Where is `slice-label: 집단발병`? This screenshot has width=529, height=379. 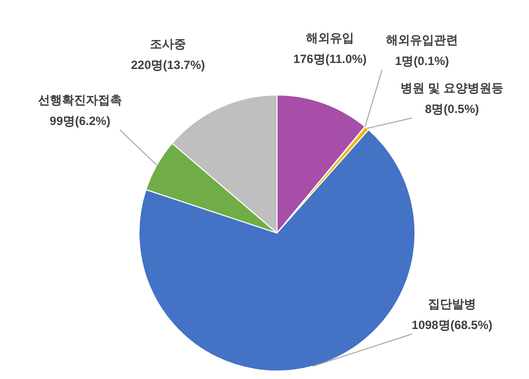 slice-label: 집단발병 is located at coordinates (452, 304).